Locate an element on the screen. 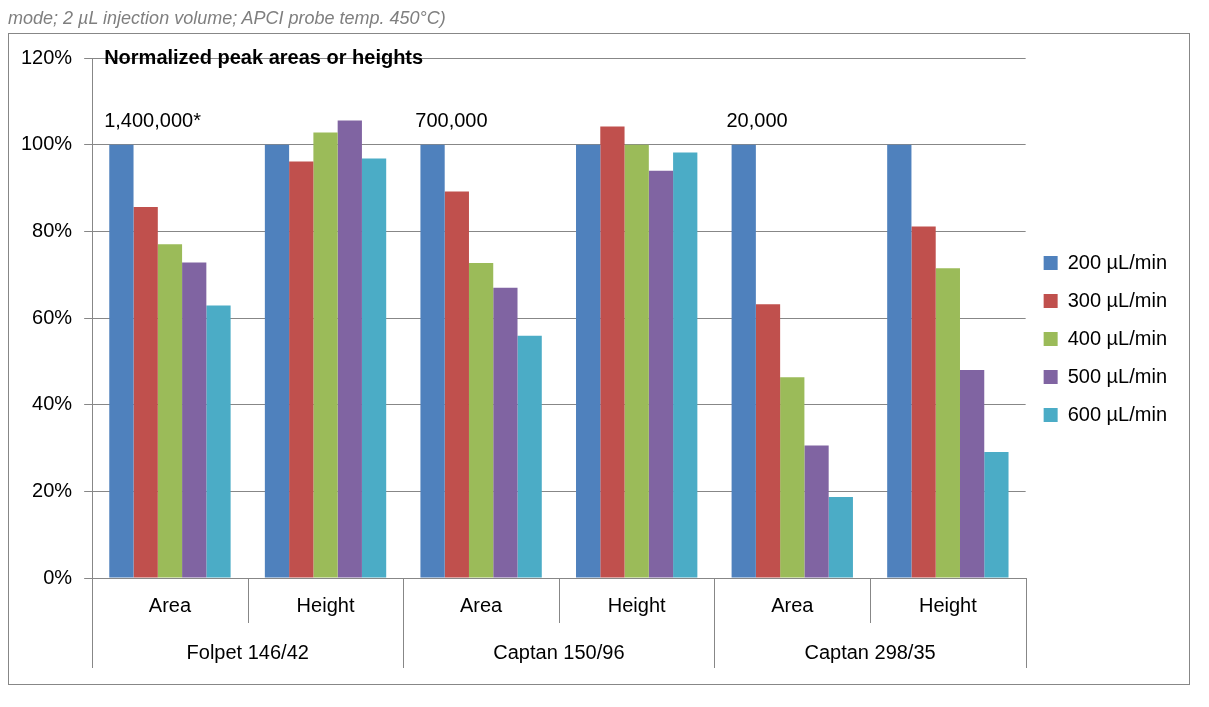  text: Captan 298/35 is located at coordinates (870, 651).